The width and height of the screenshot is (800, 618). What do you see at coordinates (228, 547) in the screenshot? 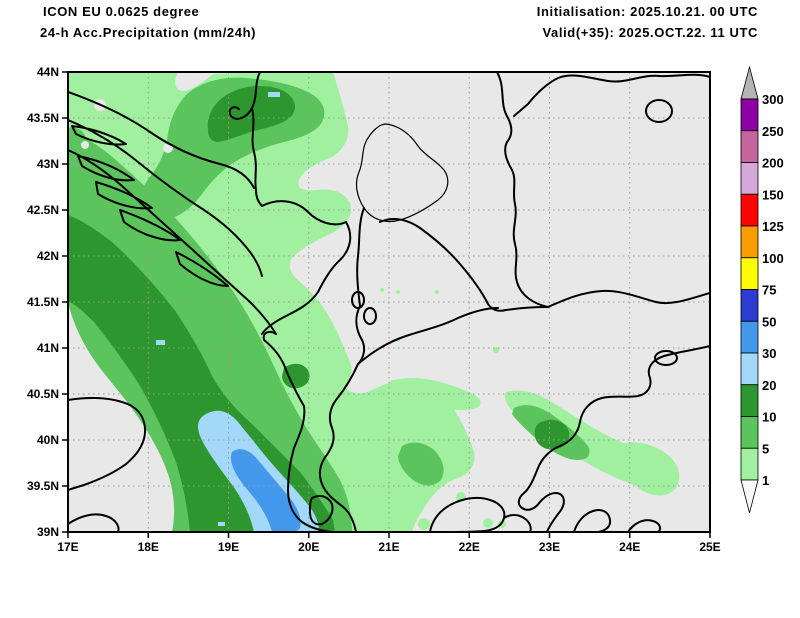
I see `lon-tick-label: 19E` at bounding box center [228, 547].